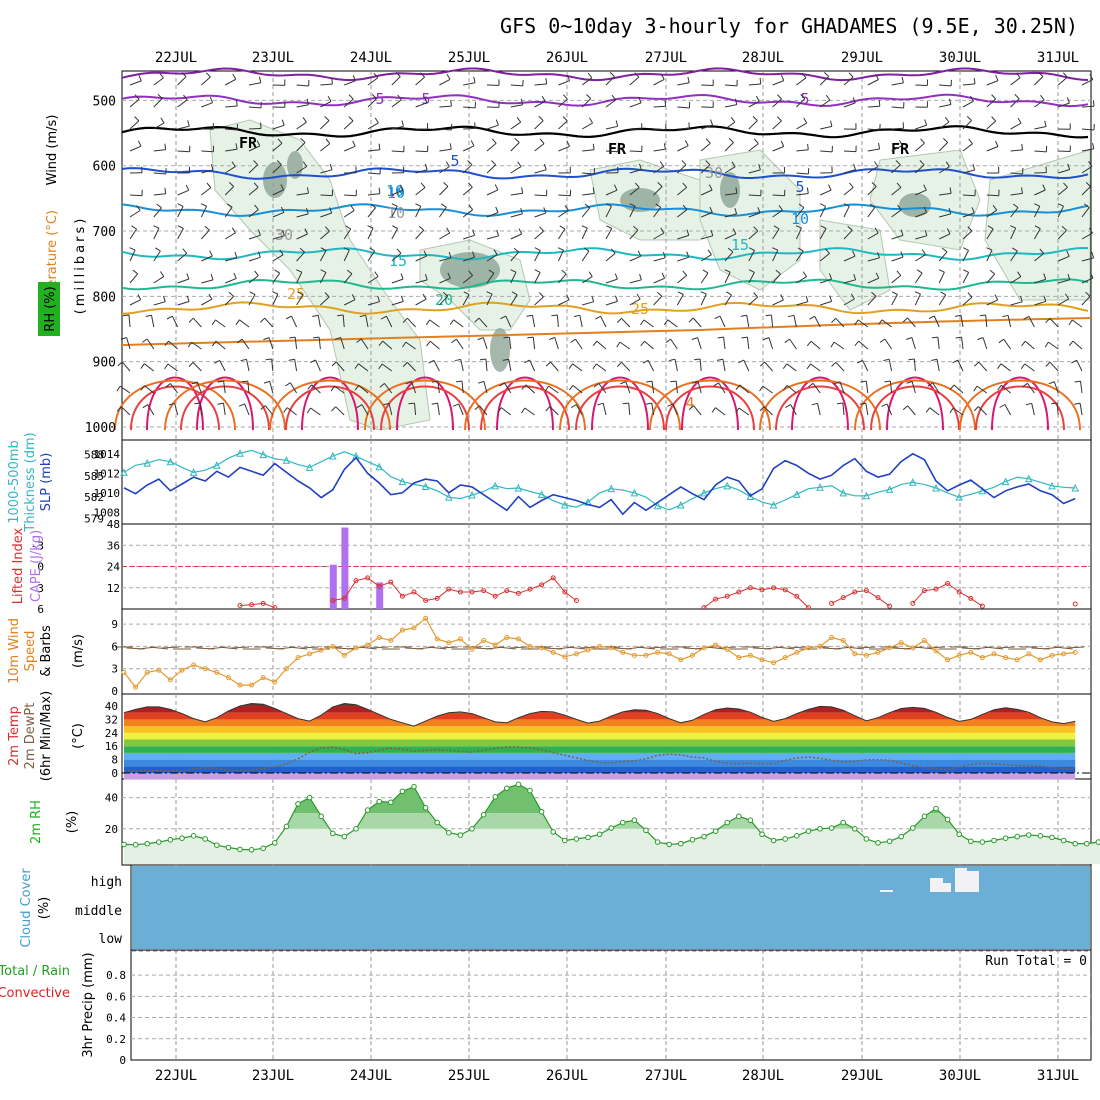 The height and width of the screenshot is (1100, 1100). What do you see at coordinates (605, 284) in the screenshot?
I see `temperature-contour-line` at bounding box center [605, 284].